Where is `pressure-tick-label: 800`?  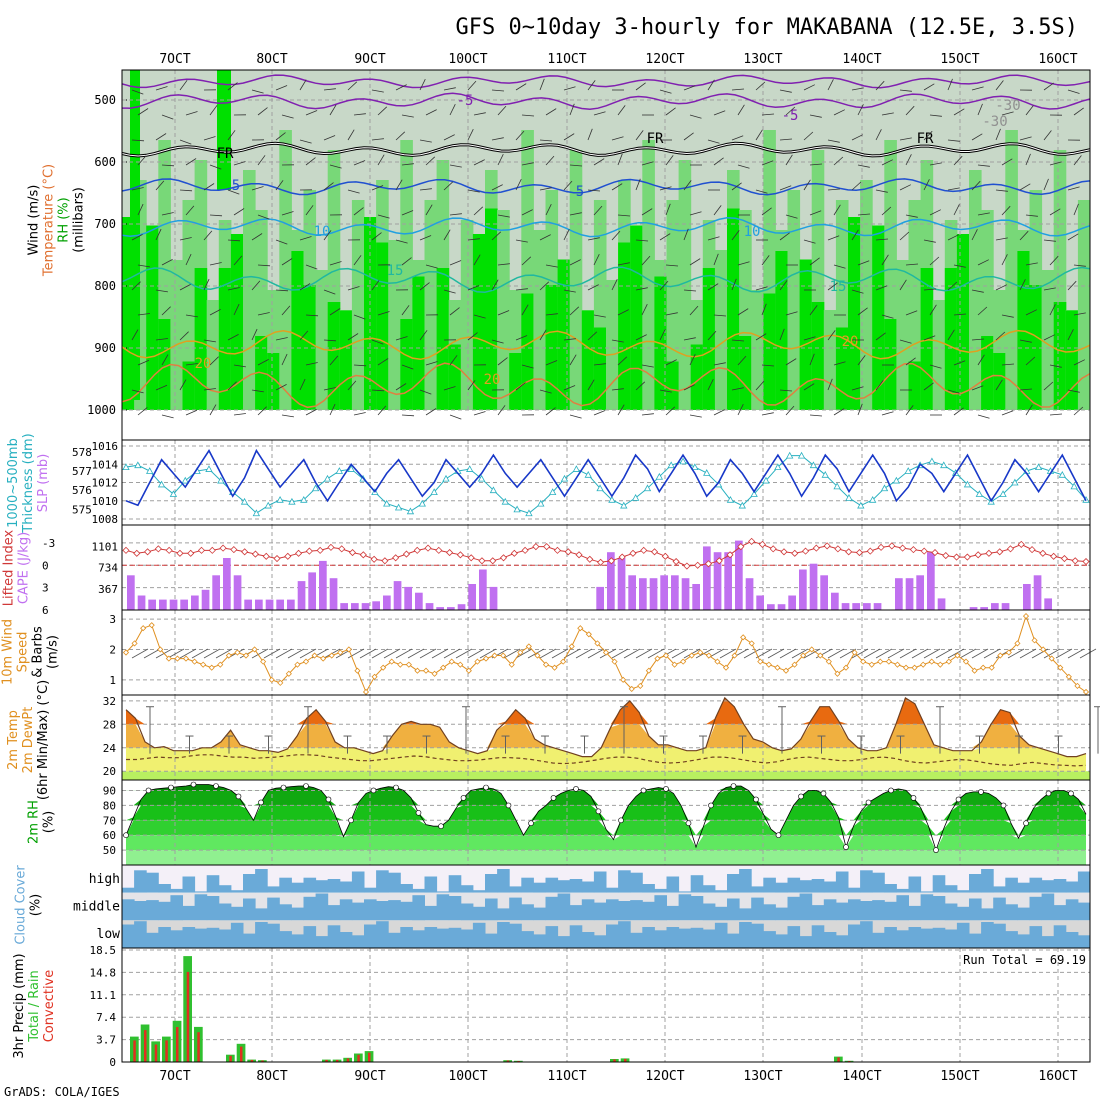
pressure-tick-label: 800 is located at coordinates (105, 286).